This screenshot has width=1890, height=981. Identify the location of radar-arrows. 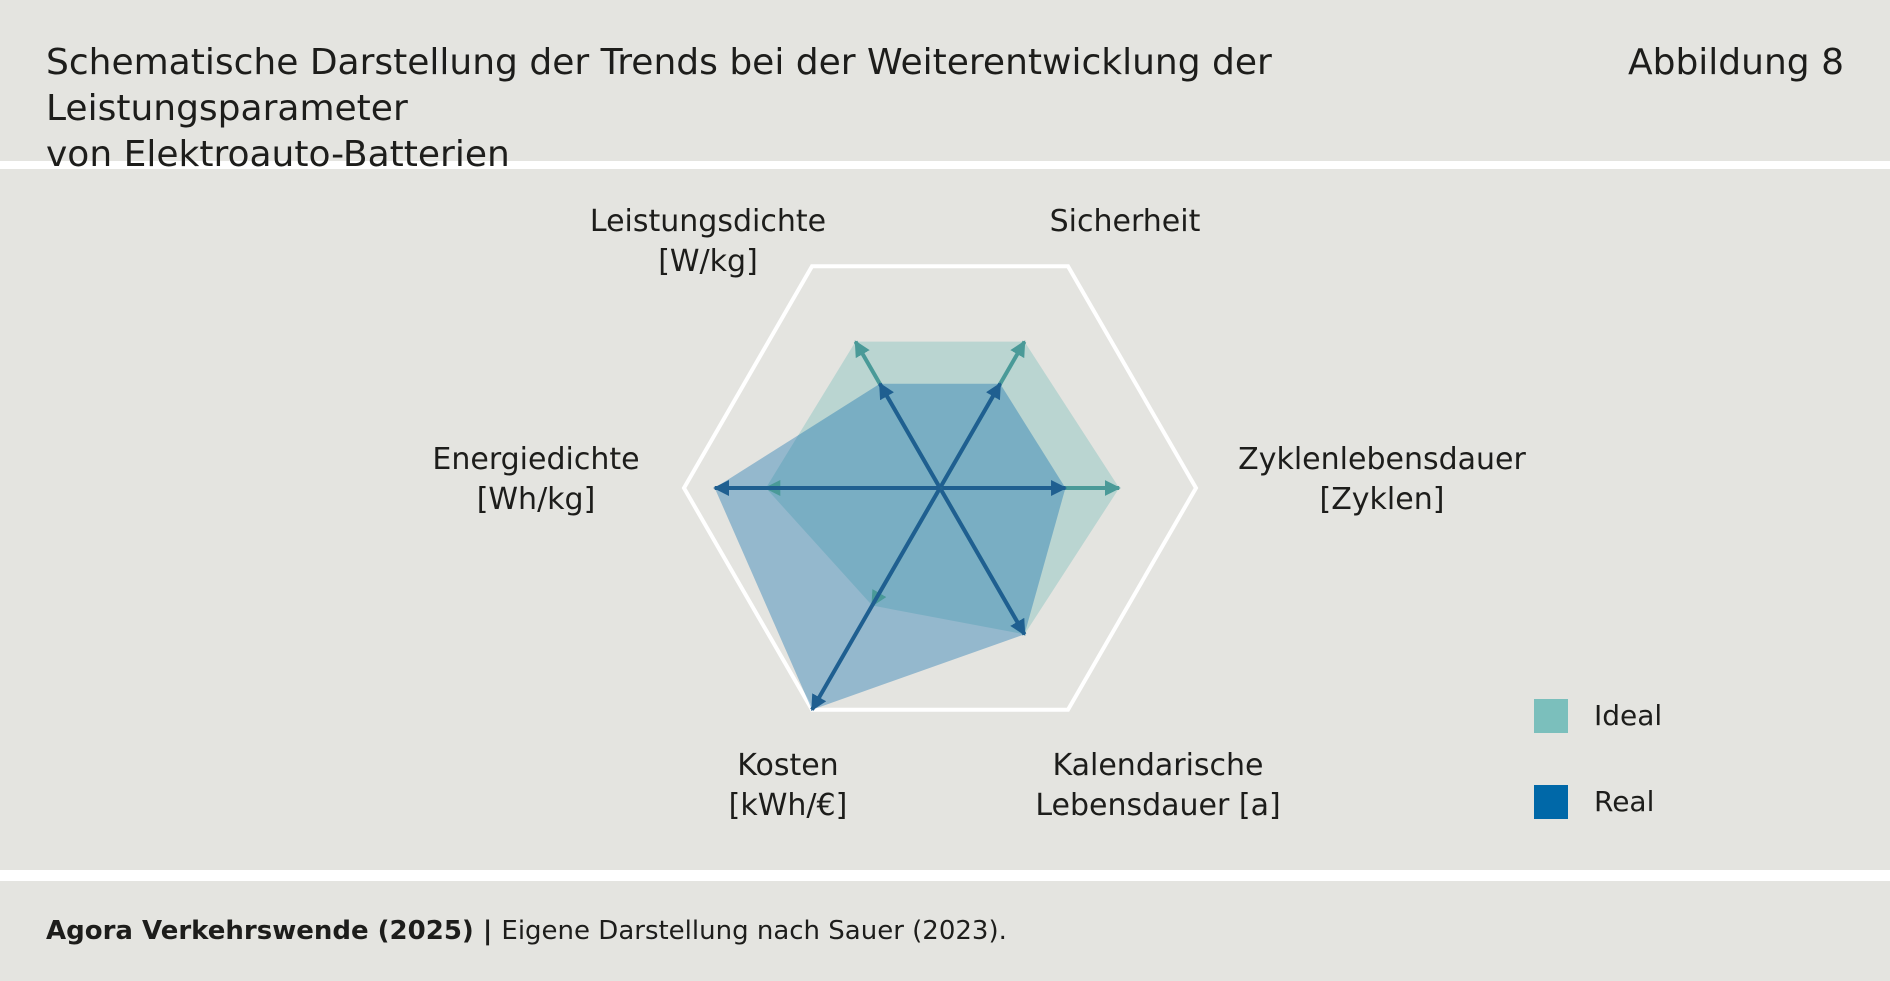
(917, 526).